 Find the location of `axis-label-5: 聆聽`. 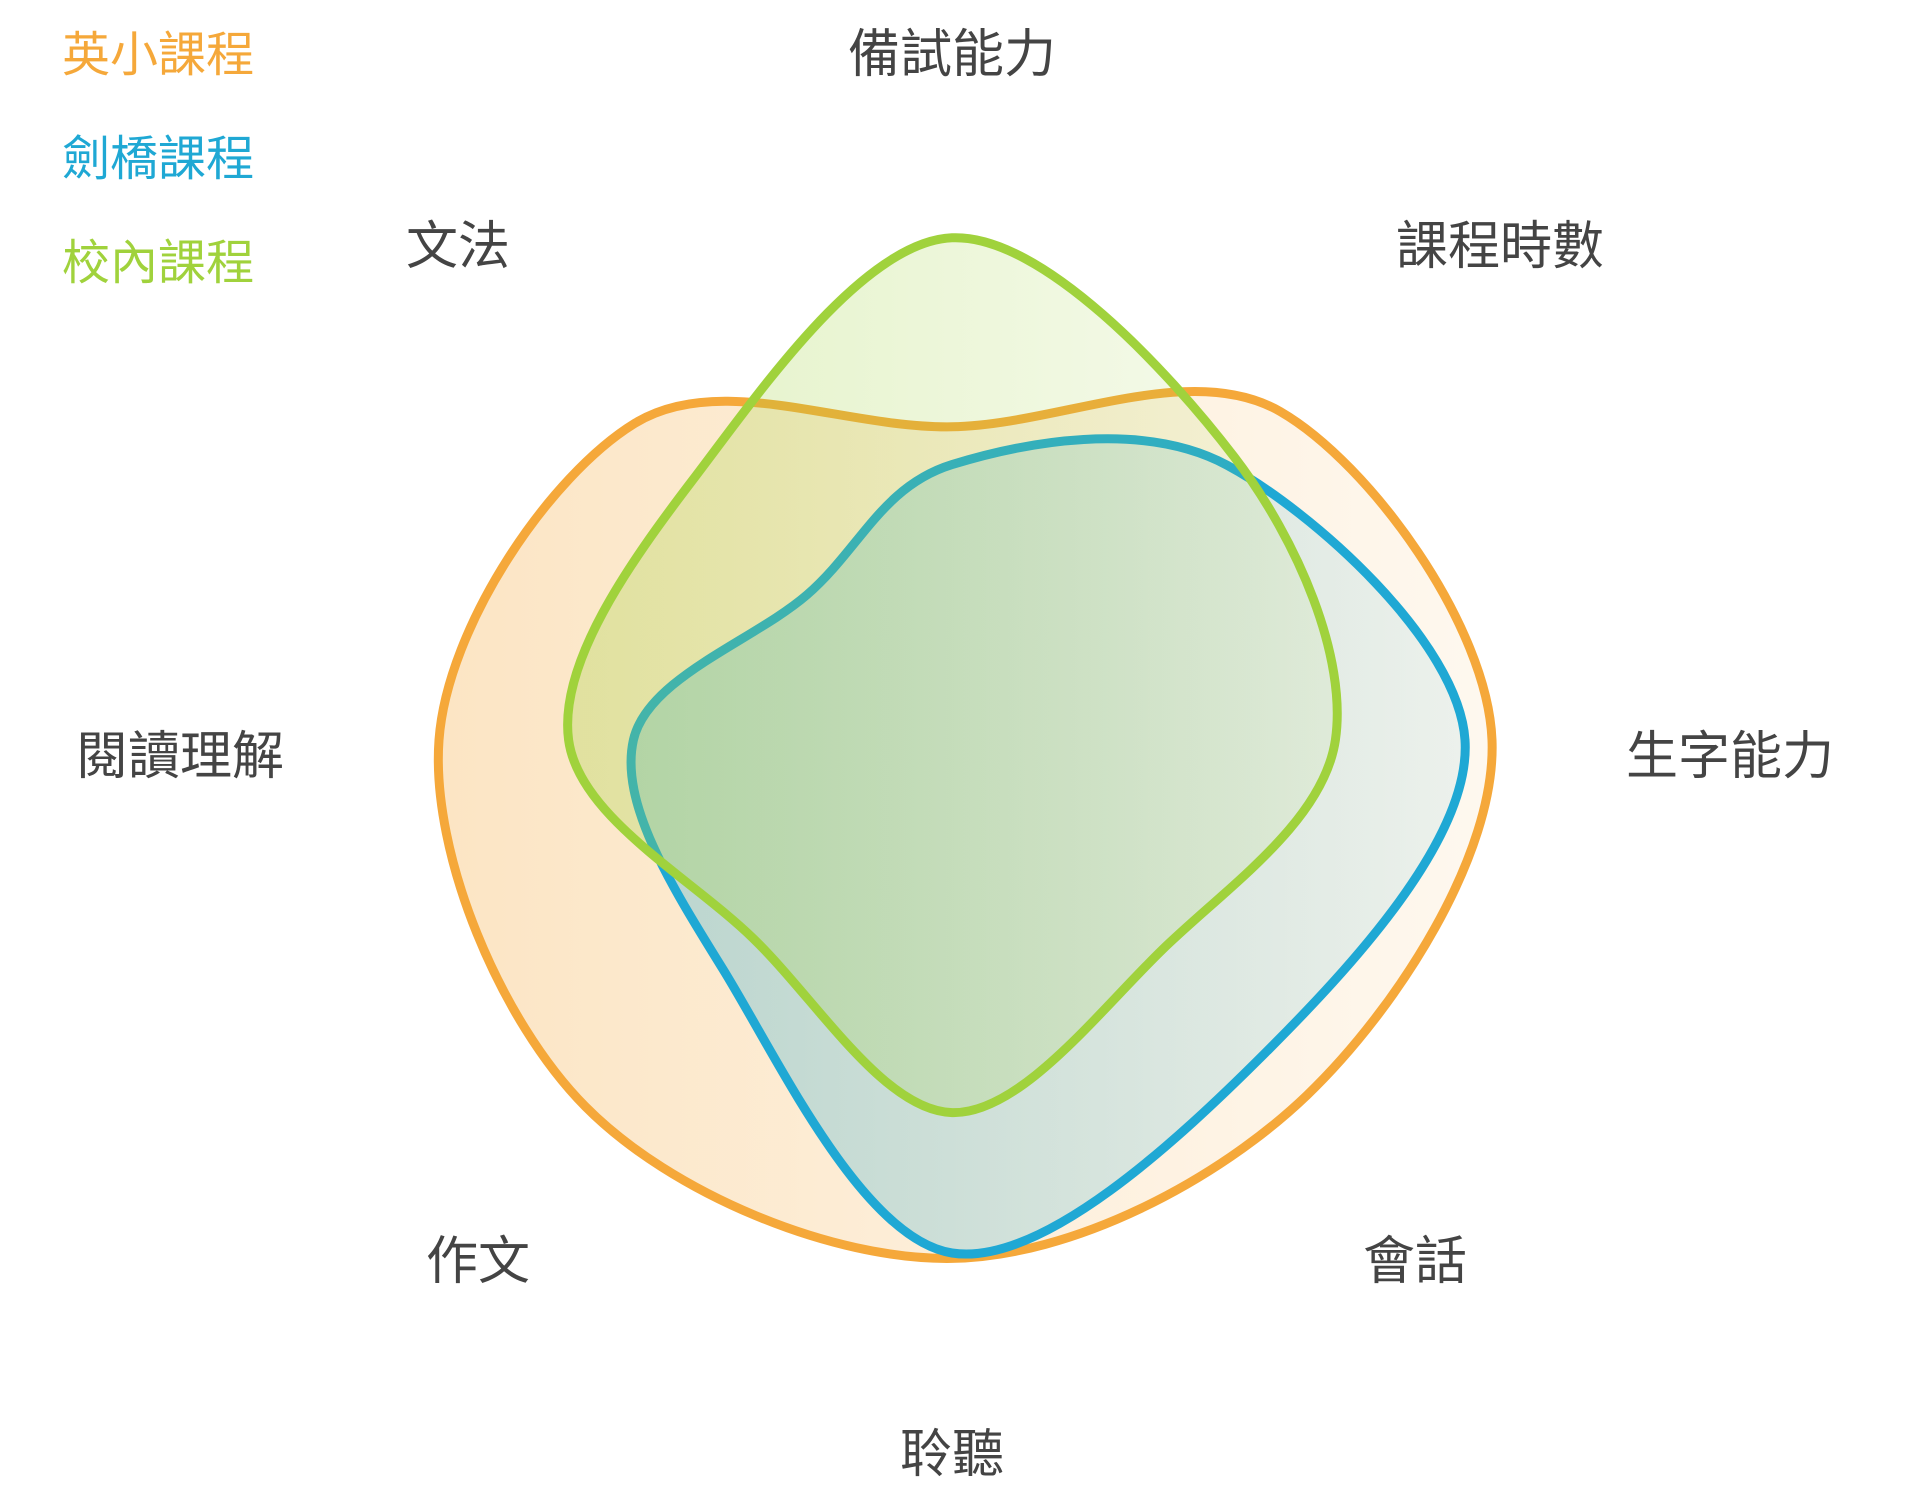

axis-label-5: 聆聽 is located at coordinates (952, 1455).